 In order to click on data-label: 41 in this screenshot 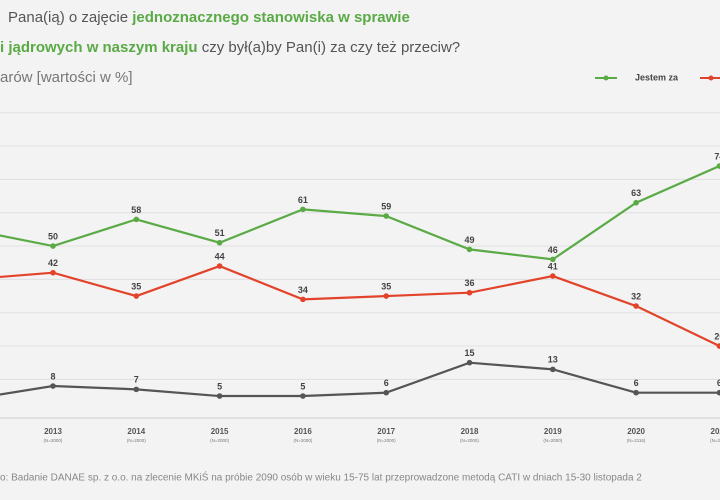, I will do `click(553, 266)`.